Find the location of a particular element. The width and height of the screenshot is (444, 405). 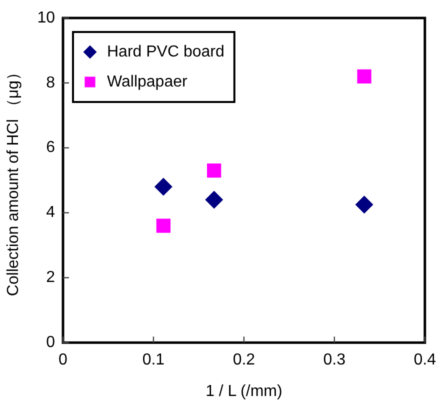

x-tick-label: 0.3 is located at coordinates (334, 360).